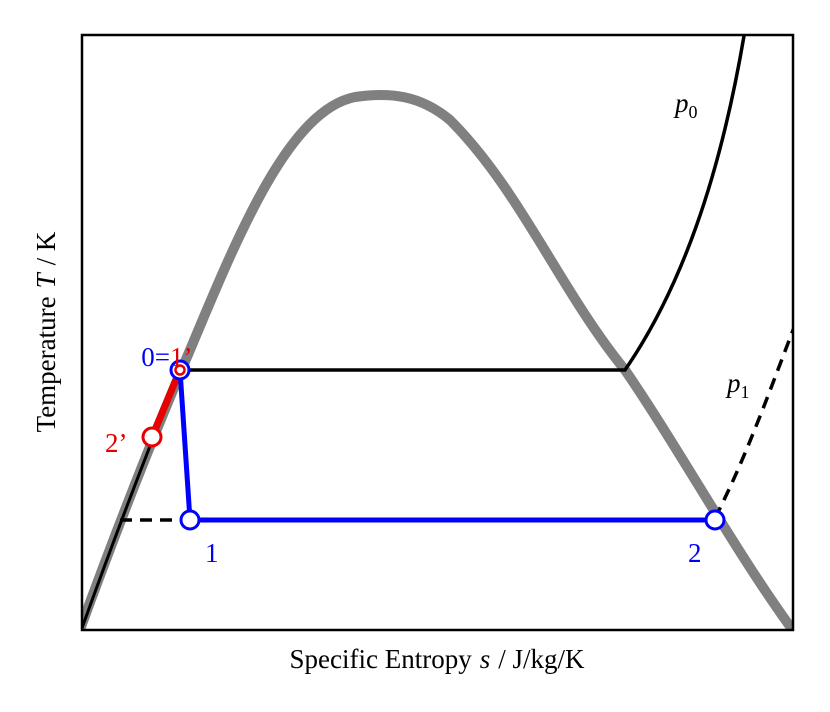 Image resolution: width=830 pixels, height=712 pixels. What do you see at coordinates (753, 422) in the screenshot?
I see `isobar-p1-vapor` at bounding box center [753, 422].